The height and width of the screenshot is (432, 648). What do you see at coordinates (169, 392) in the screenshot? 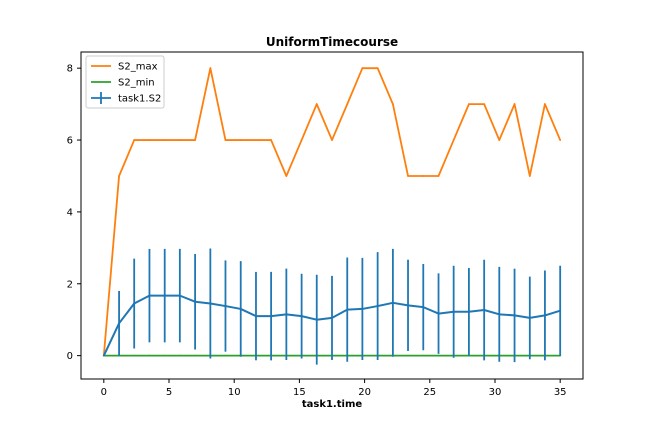
I see `x-tick-label: 5` at bounding box center [169, 392].